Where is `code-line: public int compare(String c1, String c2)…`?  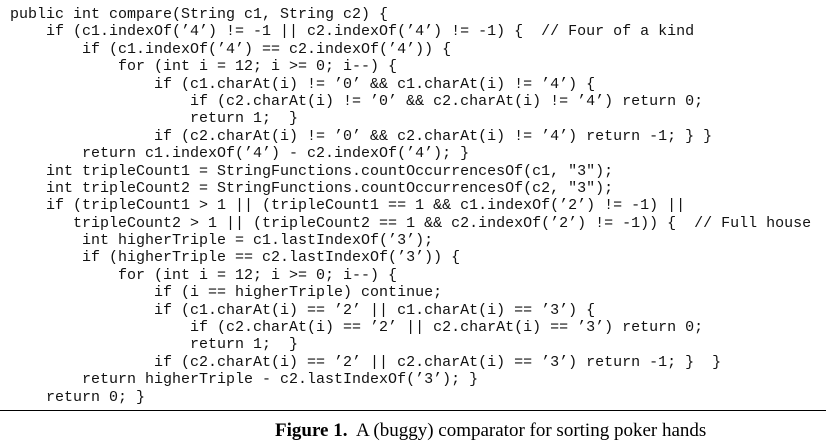 code-line: public int compare(String c1, String c2)… is located at coordinates (199, 14).